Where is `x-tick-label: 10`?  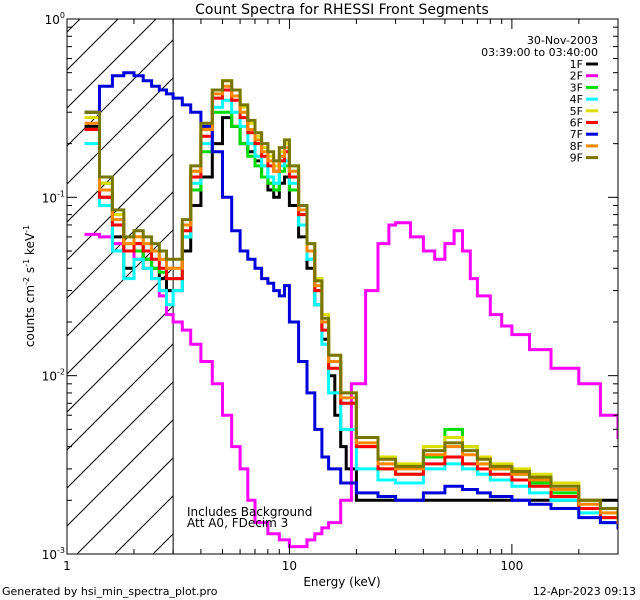
x-tick-label: 10 is located at coordinates (289, 566).